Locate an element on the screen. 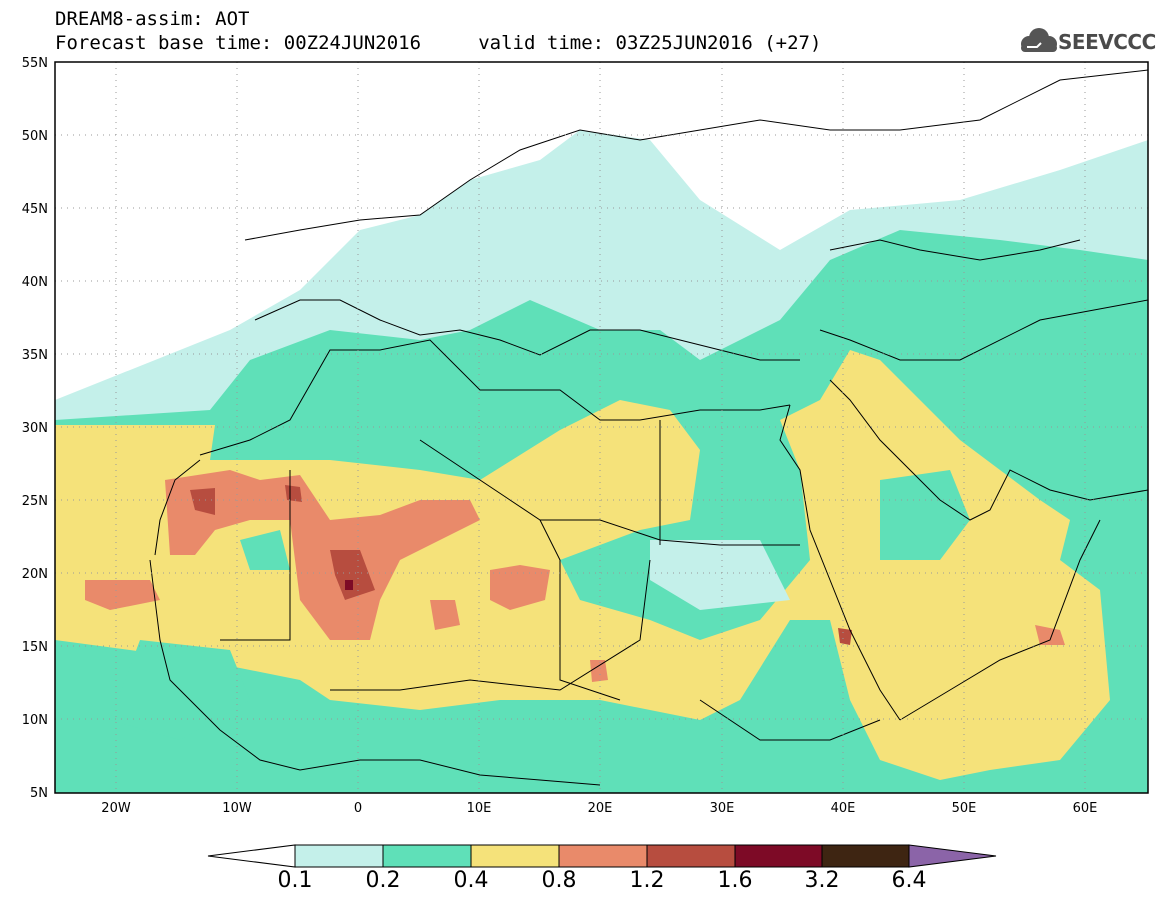 Image resolution: width=1165 pixels, height=905 pixels. lat-label: 30N is located at coordinates (35, 428).